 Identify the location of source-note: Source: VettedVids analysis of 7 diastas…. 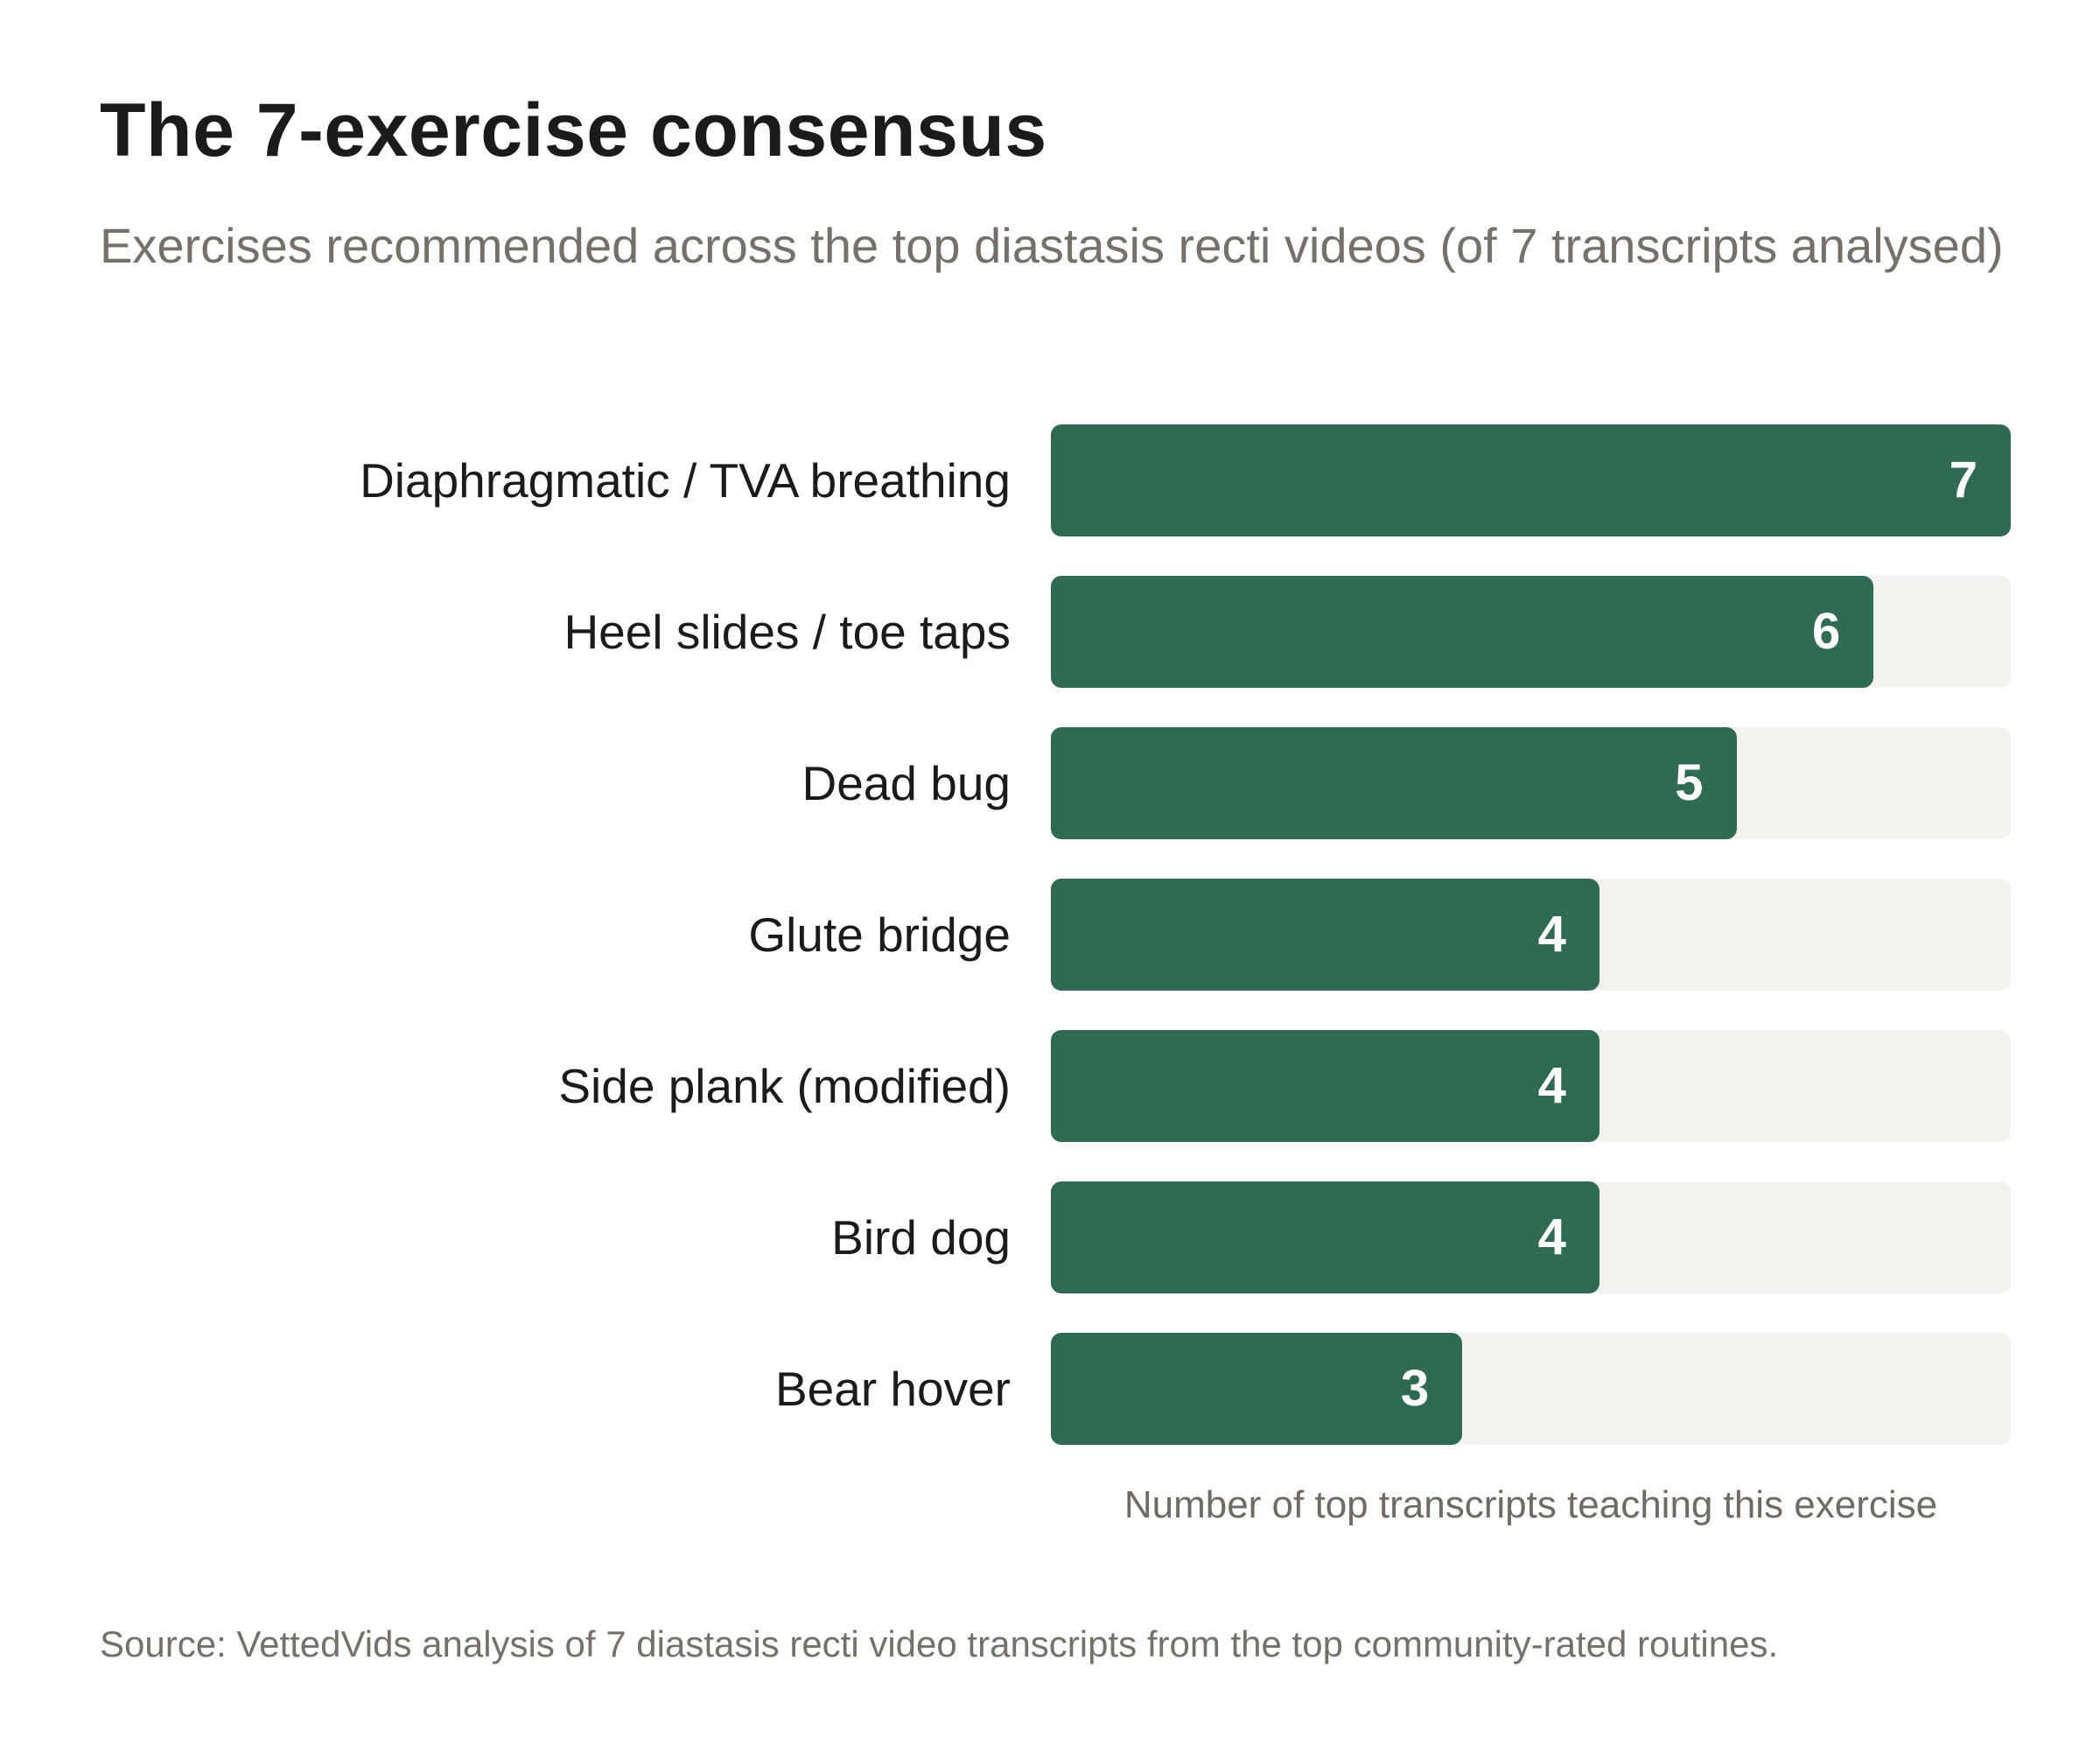
(939, 1644).